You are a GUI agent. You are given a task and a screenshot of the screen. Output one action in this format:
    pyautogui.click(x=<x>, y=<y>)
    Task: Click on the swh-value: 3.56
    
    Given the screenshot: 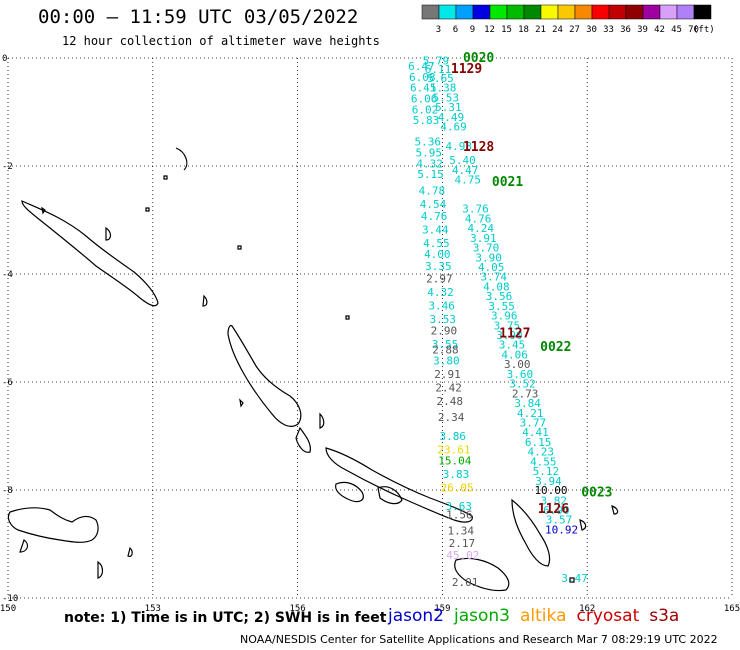 What is the action you would take?
    pyautogui.click(x=499, y=296)
    